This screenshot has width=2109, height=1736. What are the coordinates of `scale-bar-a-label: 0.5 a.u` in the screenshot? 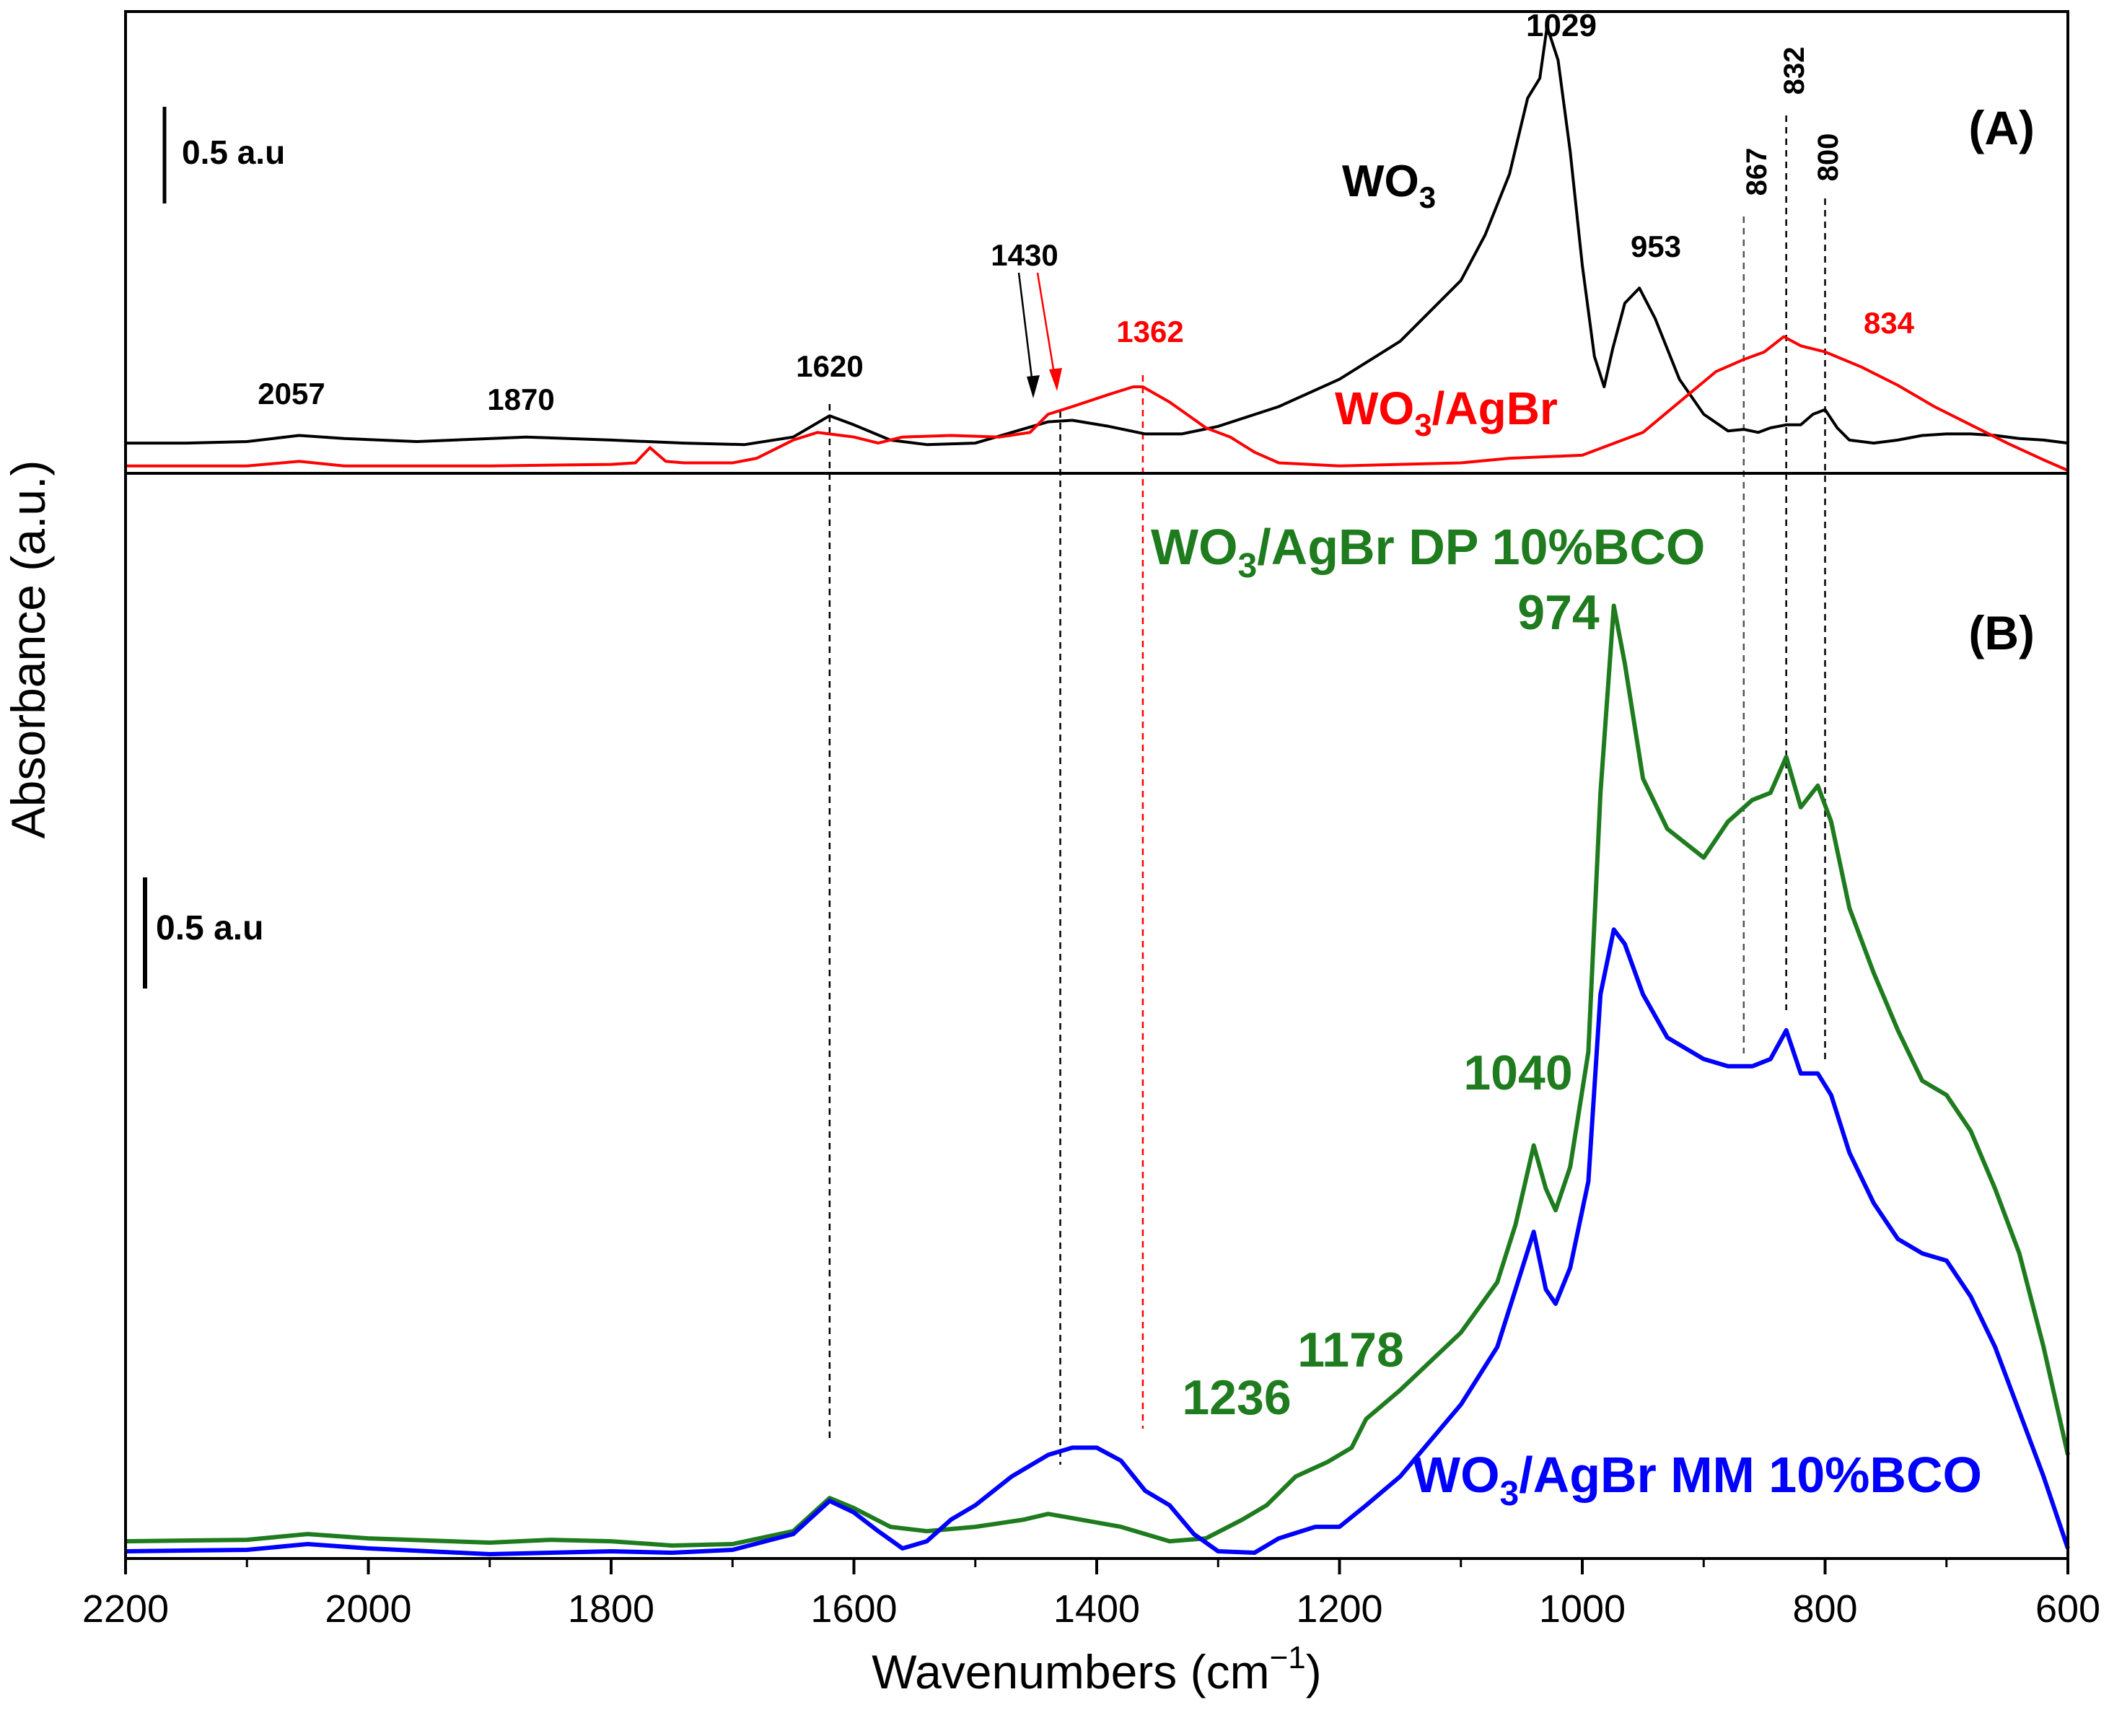 It's located at (233, 152).